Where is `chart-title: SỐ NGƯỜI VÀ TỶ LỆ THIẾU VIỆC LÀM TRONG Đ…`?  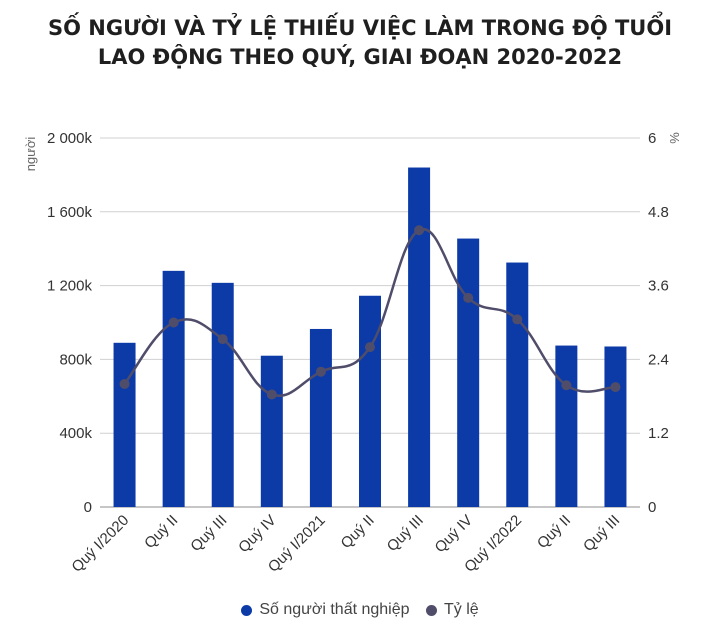
chart-title: SỐ NGƯỜI VÀ TỶ LỆ THIẾU VIỆC LÀM TRONG Đ… is located at coordinates (360, 43).